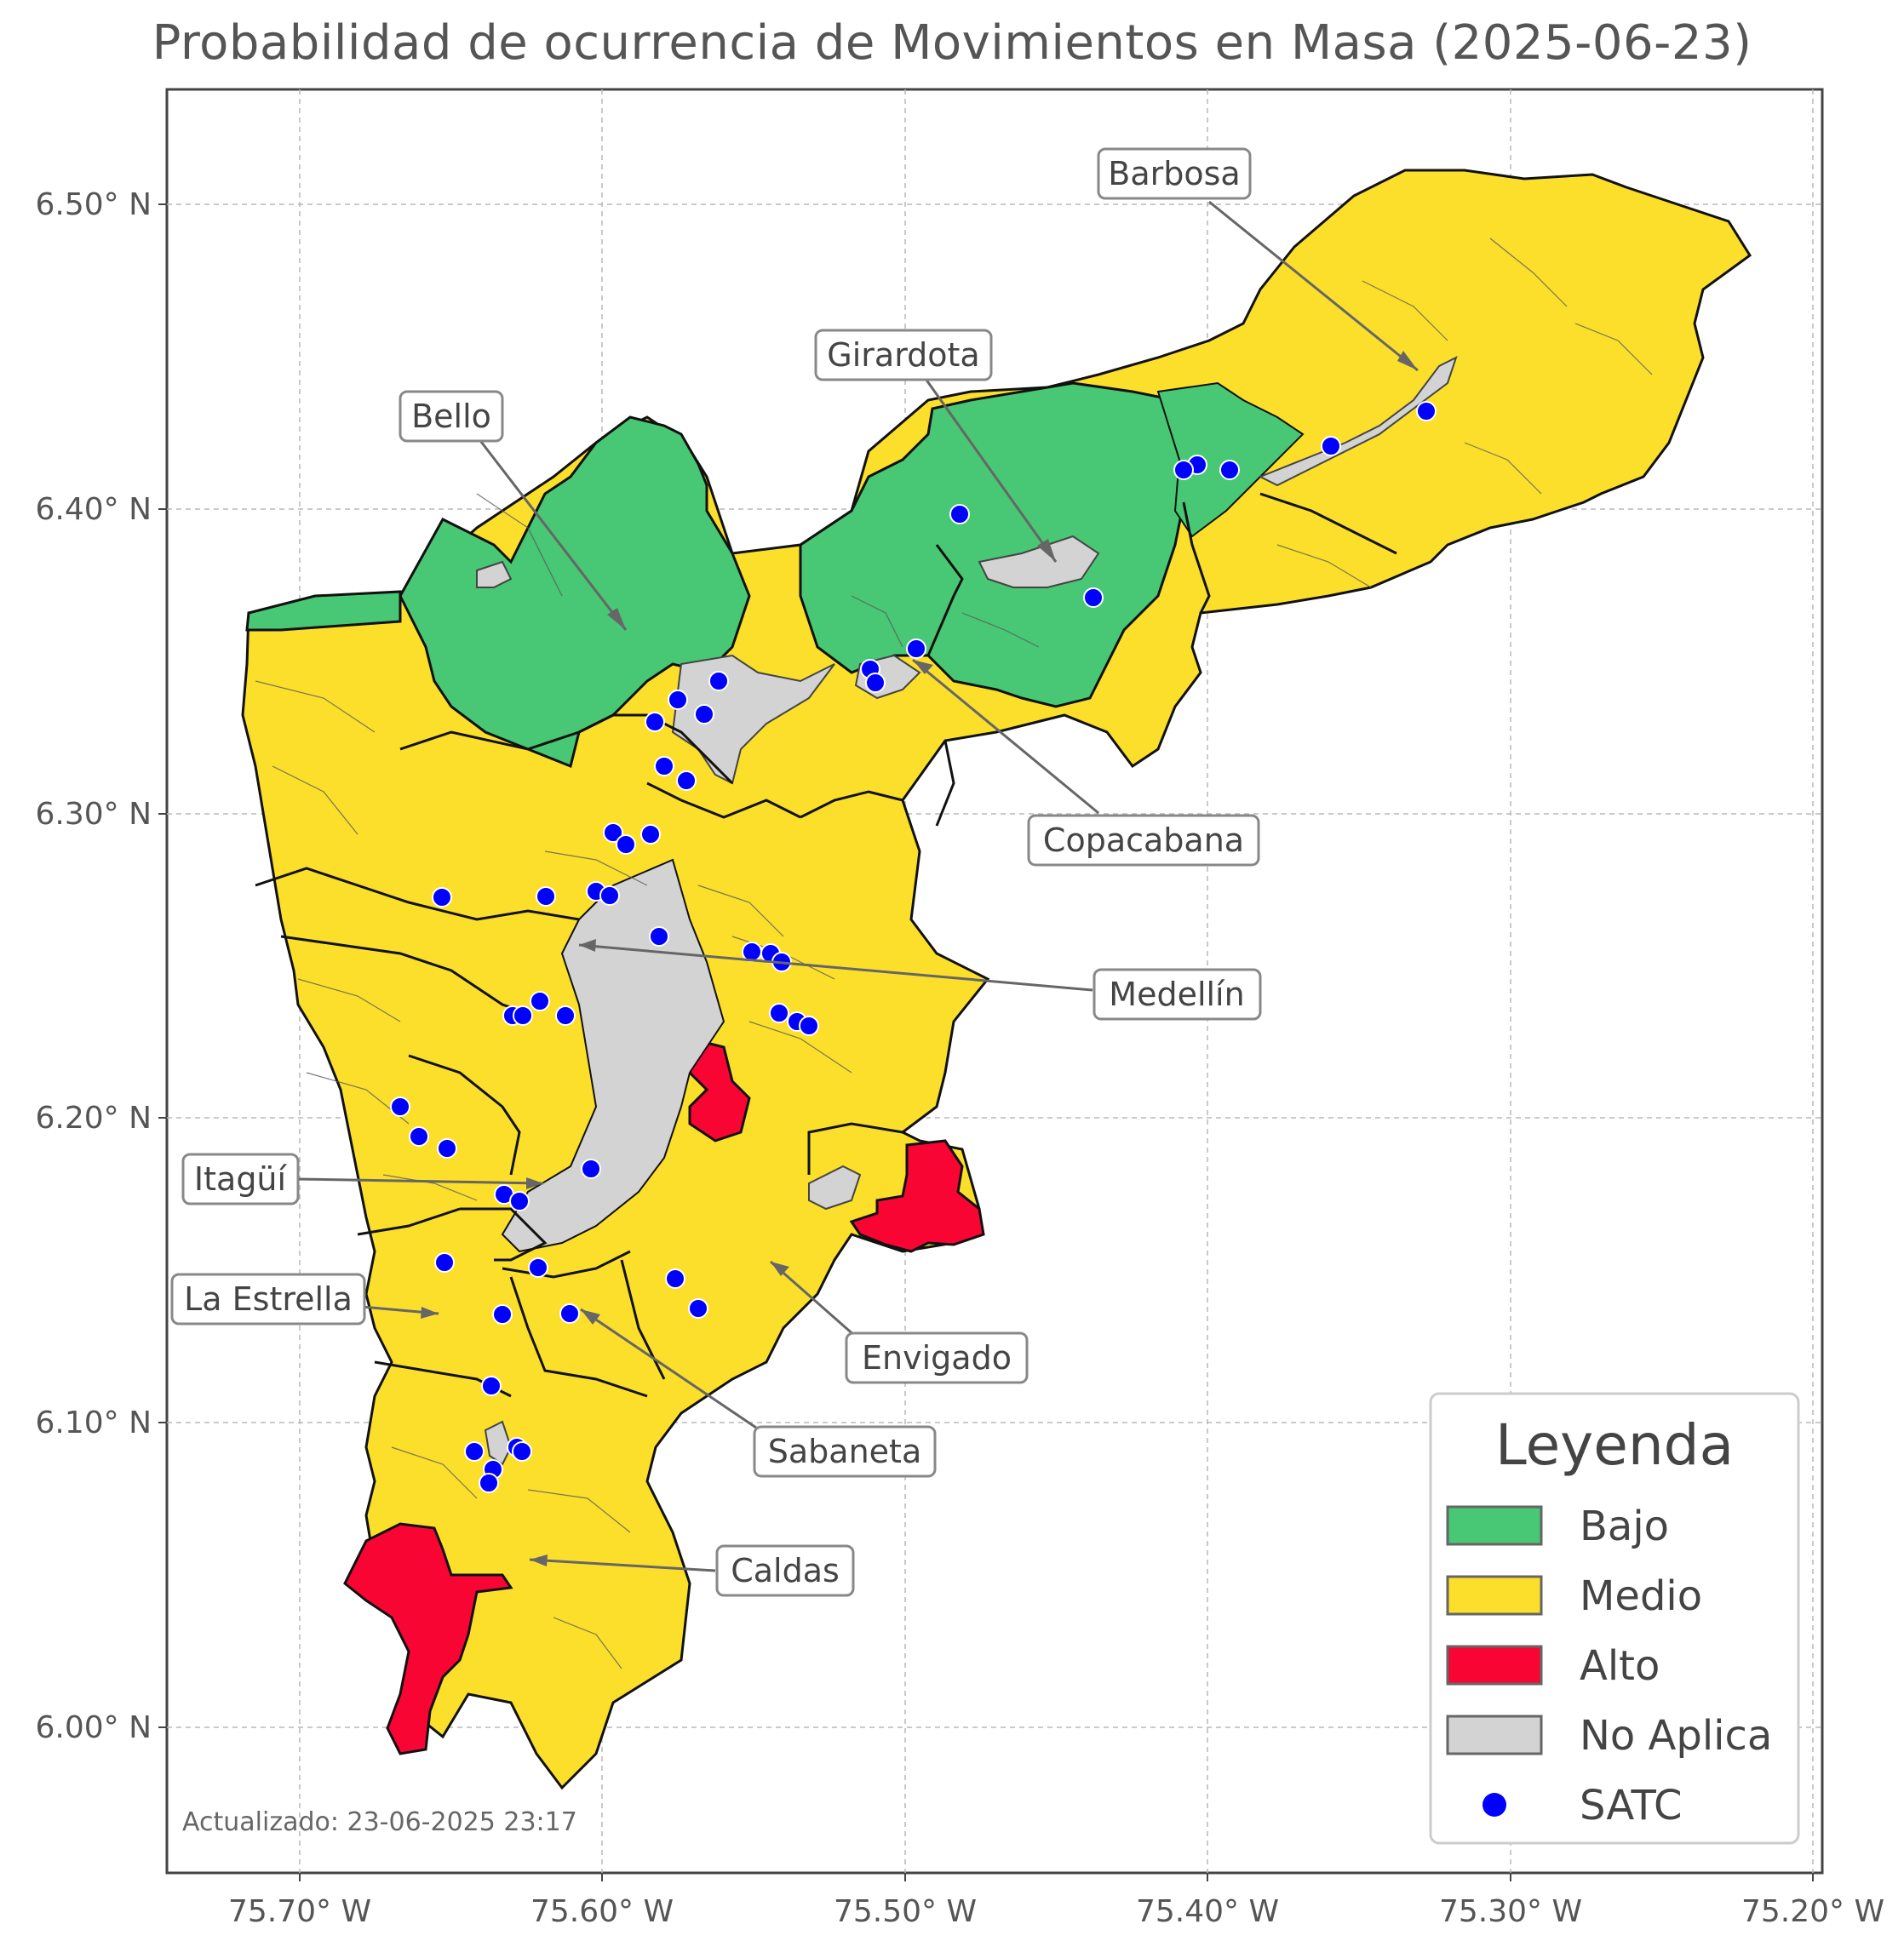  I want to click on x-tick-label: 75.70° W, so click(299, 1911).